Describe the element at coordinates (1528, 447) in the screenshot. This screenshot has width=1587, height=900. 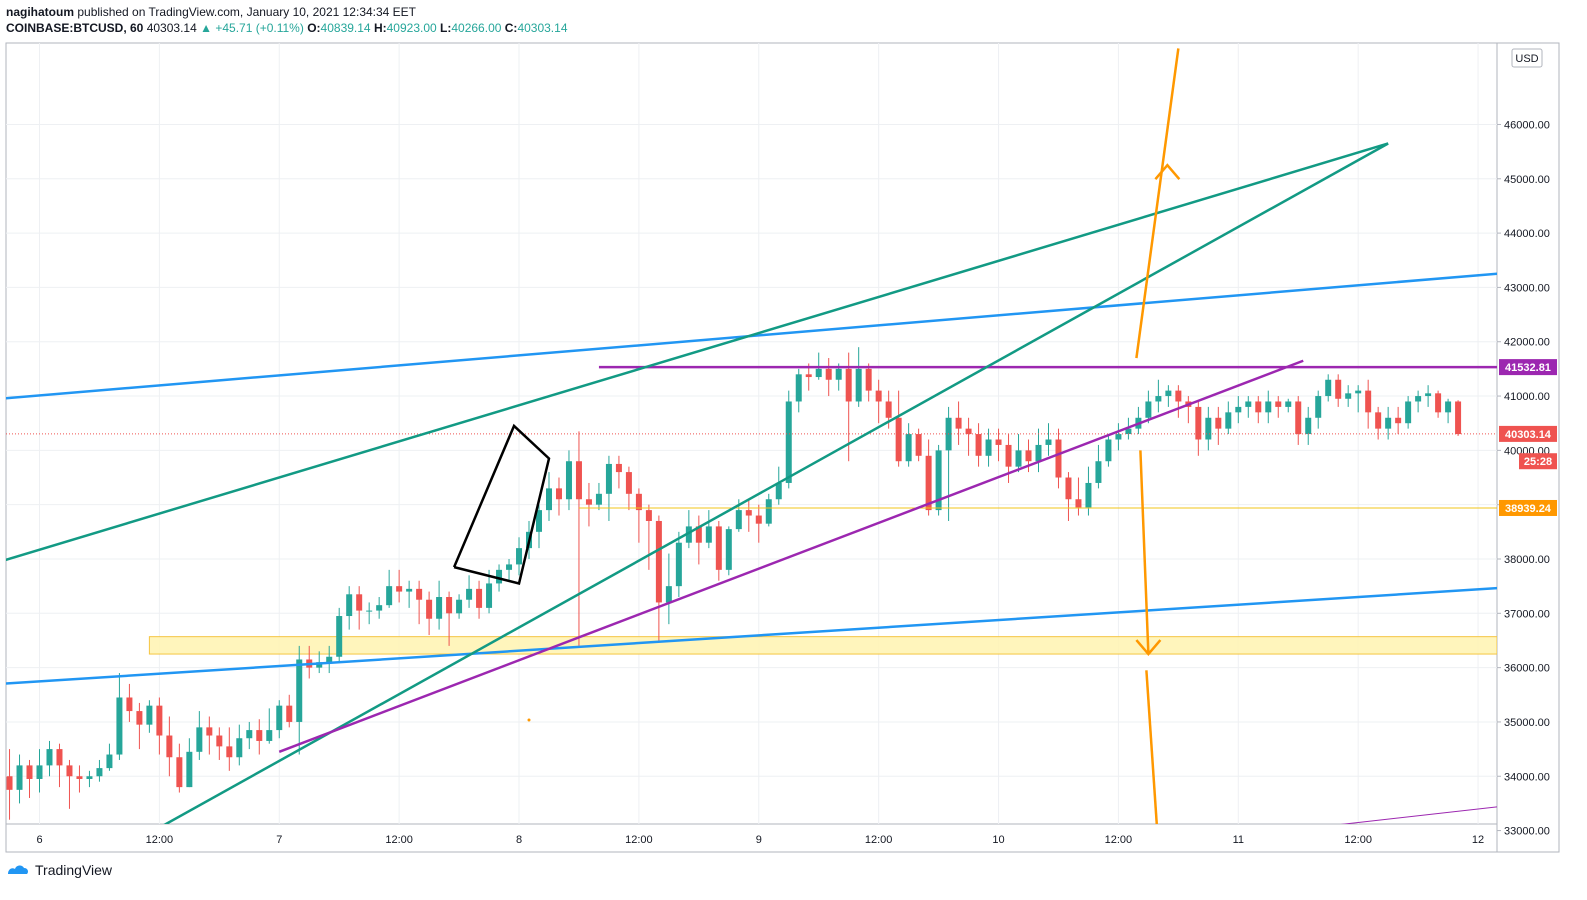
I see `price-axis` at that location.